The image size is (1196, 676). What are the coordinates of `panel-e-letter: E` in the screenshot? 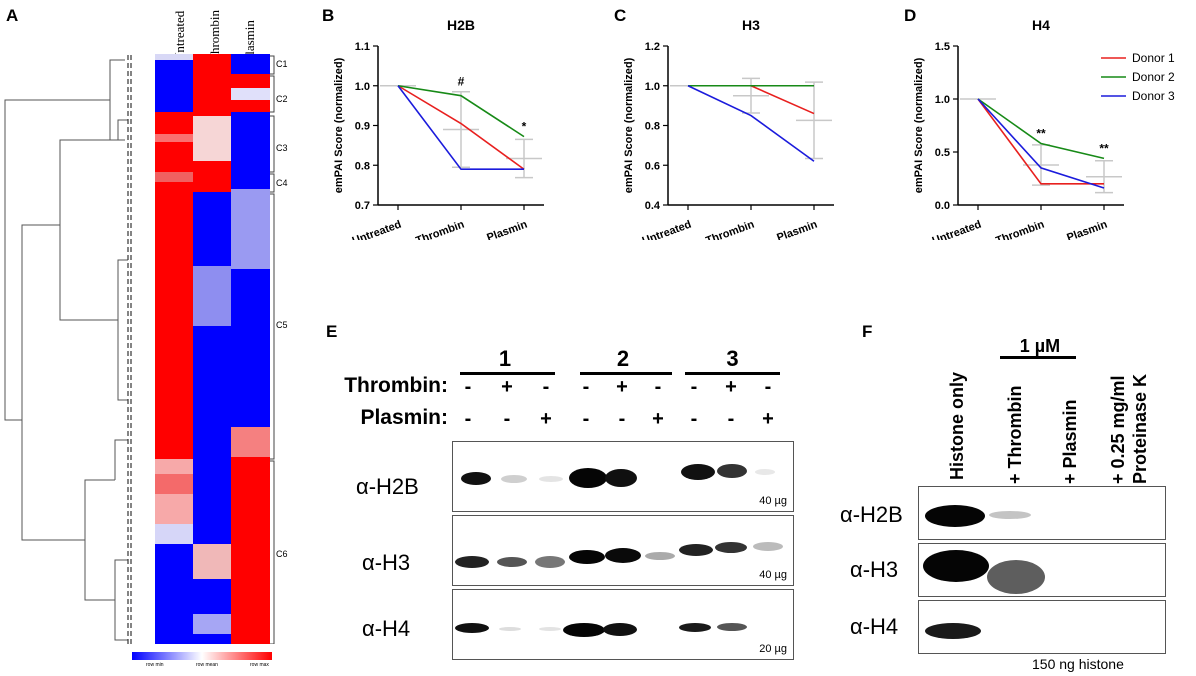 It's located at (332, 331).